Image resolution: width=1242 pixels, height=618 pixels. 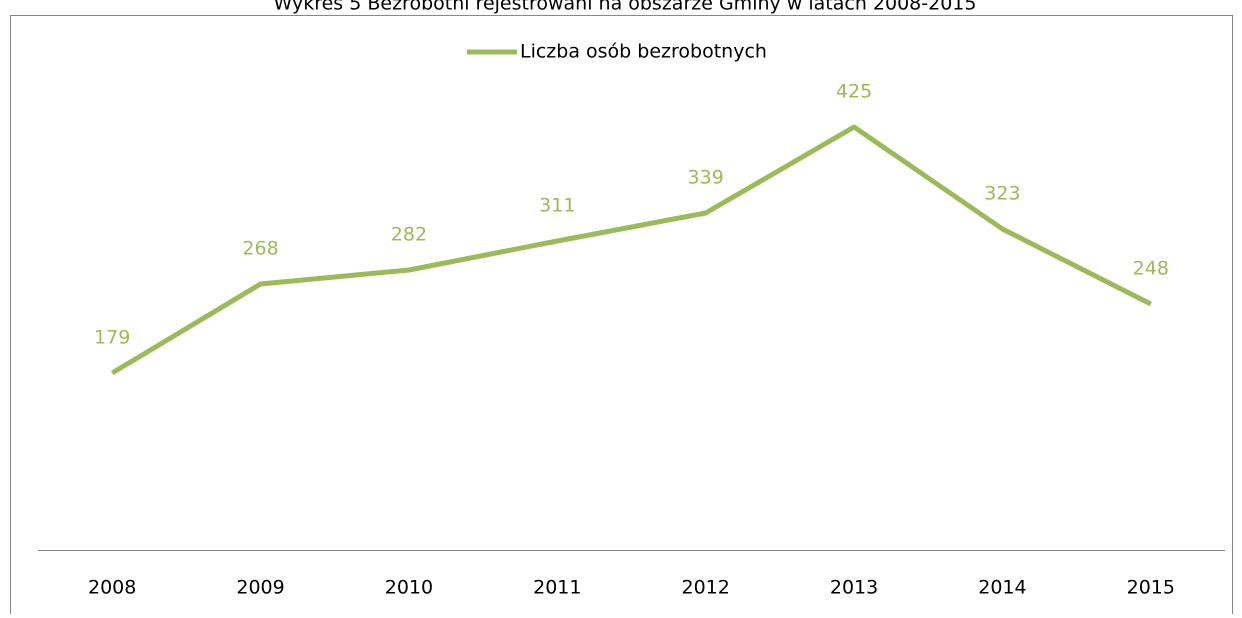 What do you see at coordinates (260, 588) in the screenshot?
I see `x-tick-label: 2009` at bounding box center [260, 588].